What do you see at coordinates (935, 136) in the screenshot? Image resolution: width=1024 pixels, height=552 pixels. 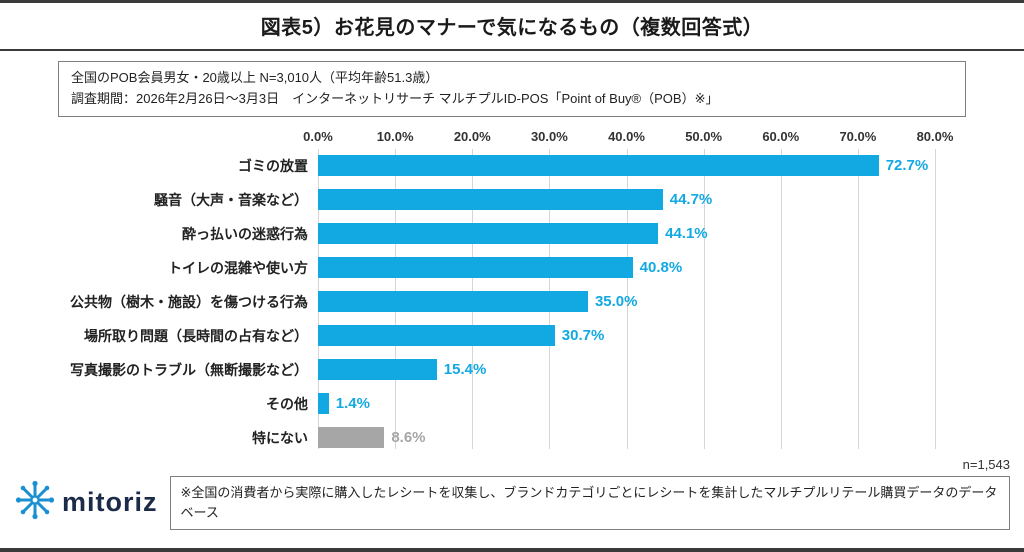 I see `x-axis-tick: 80.0%` at bounding box center [935, 136].